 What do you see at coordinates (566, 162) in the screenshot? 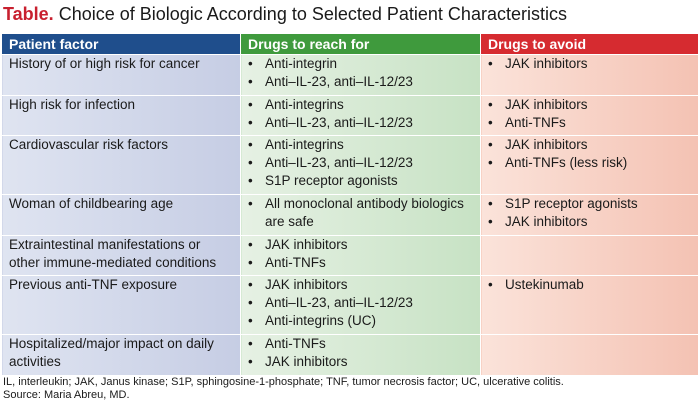
I see `drug-name: Anti-TNFs (less risk)` at bounding box center [566, 162].